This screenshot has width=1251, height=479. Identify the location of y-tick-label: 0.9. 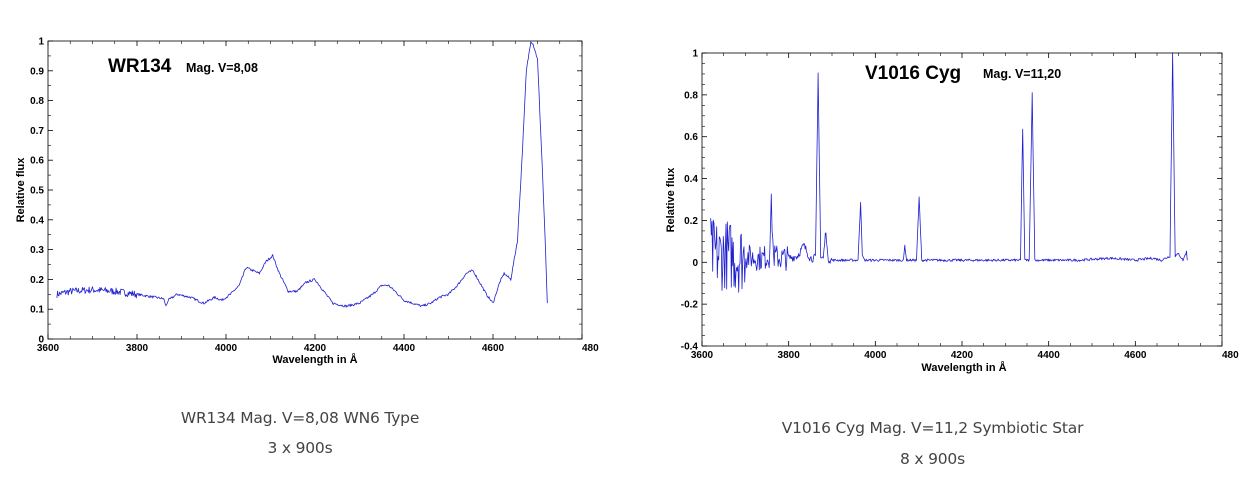
(37, 71).